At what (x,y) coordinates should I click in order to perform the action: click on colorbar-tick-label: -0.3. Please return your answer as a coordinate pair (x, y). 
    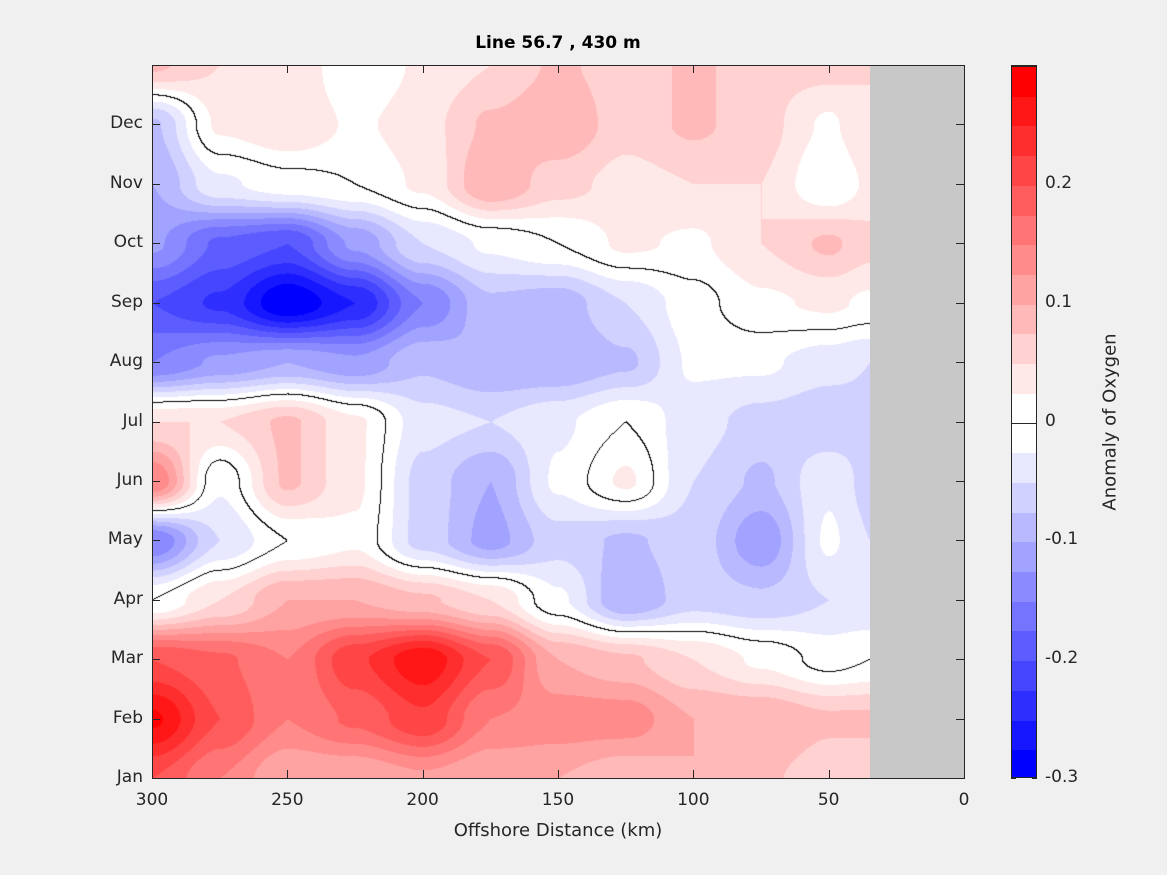
    Looking at the image, I should click on (1062, 777).